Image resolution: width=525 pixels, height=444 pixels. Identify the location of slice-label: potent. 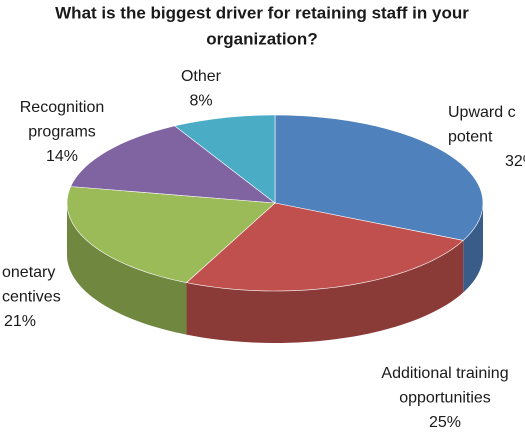
(470, 137).